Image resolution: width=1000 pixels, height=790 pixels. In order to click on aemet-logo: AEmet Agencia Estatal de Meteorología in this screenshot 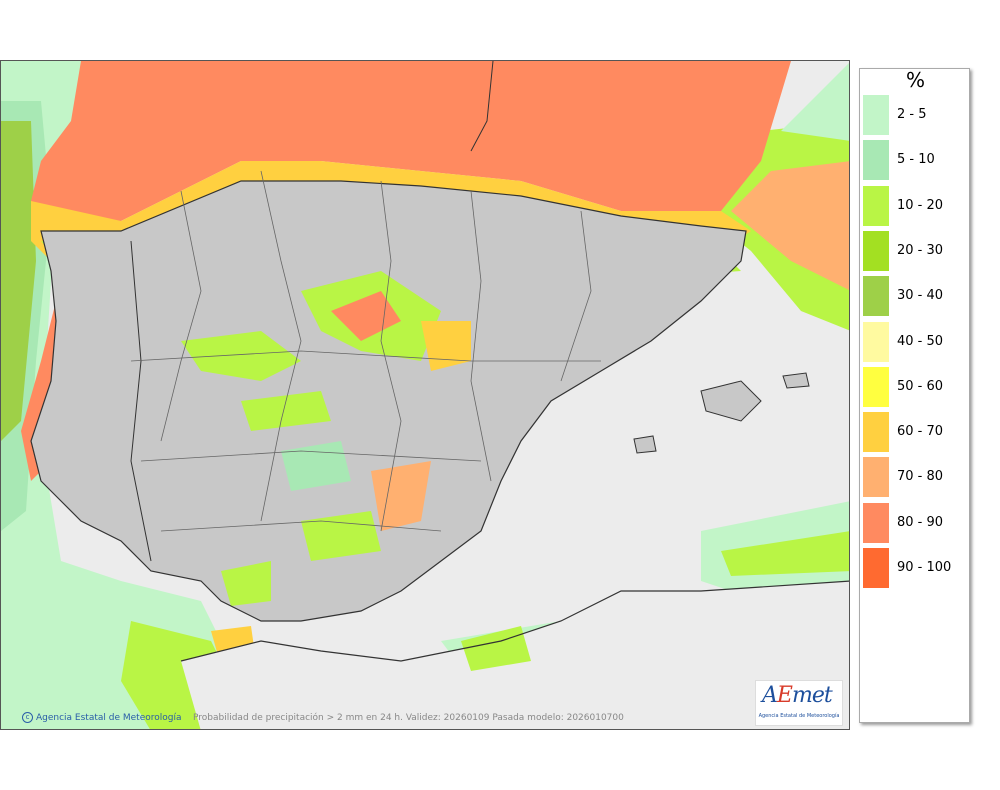, I will do `click(799, 703)`.